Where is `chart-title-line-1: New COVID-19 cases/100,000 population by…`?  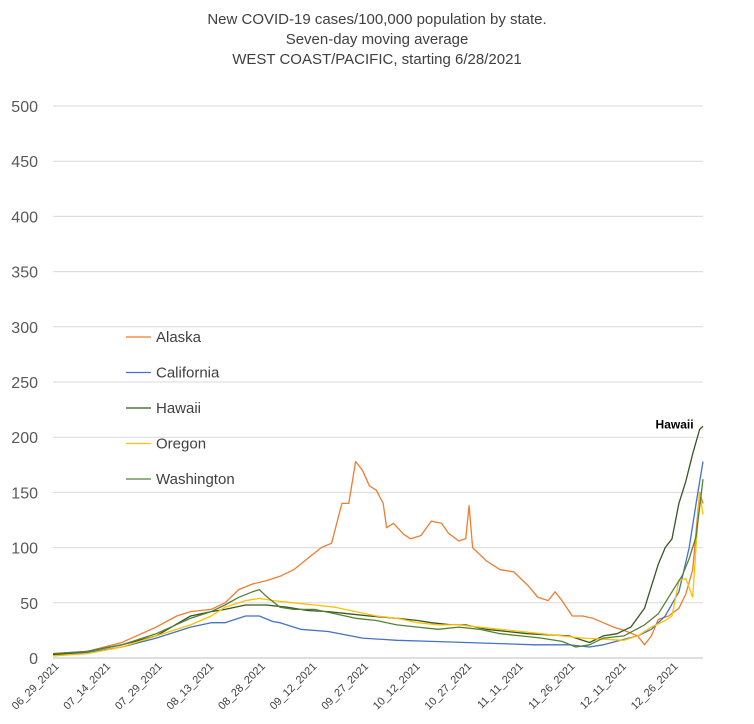 chart-title-line-1: New COVID-19 cases/100,000 population by… is located at coordinates (377, 19).